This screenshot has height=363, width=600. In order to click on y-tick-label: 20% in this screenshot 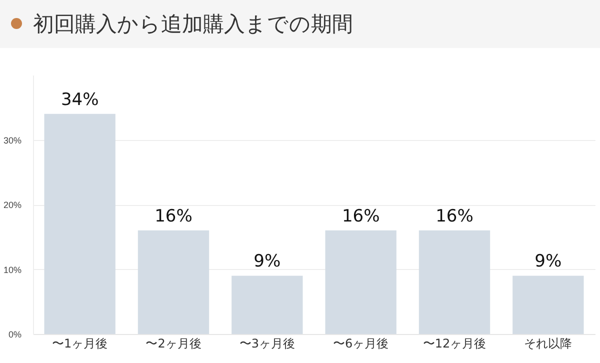, I will do `click(12, 205)`.